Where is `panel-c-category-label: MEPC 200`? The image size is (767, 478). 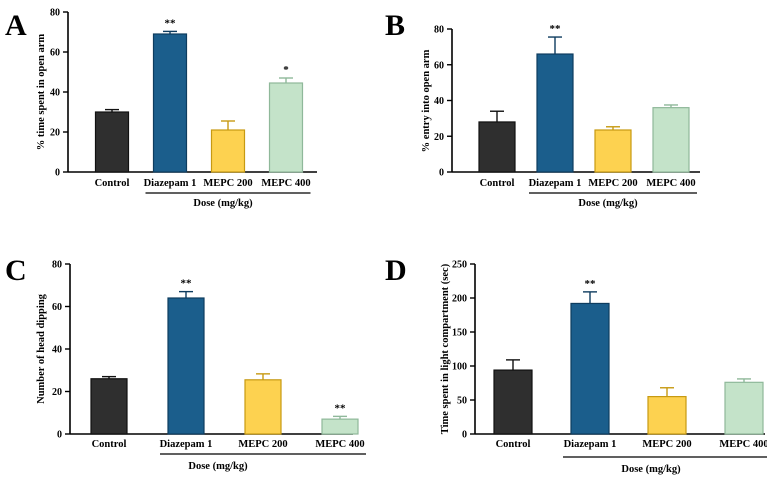 panel-c-category-label: MEPC 200 is located at coordinates (262, 444).